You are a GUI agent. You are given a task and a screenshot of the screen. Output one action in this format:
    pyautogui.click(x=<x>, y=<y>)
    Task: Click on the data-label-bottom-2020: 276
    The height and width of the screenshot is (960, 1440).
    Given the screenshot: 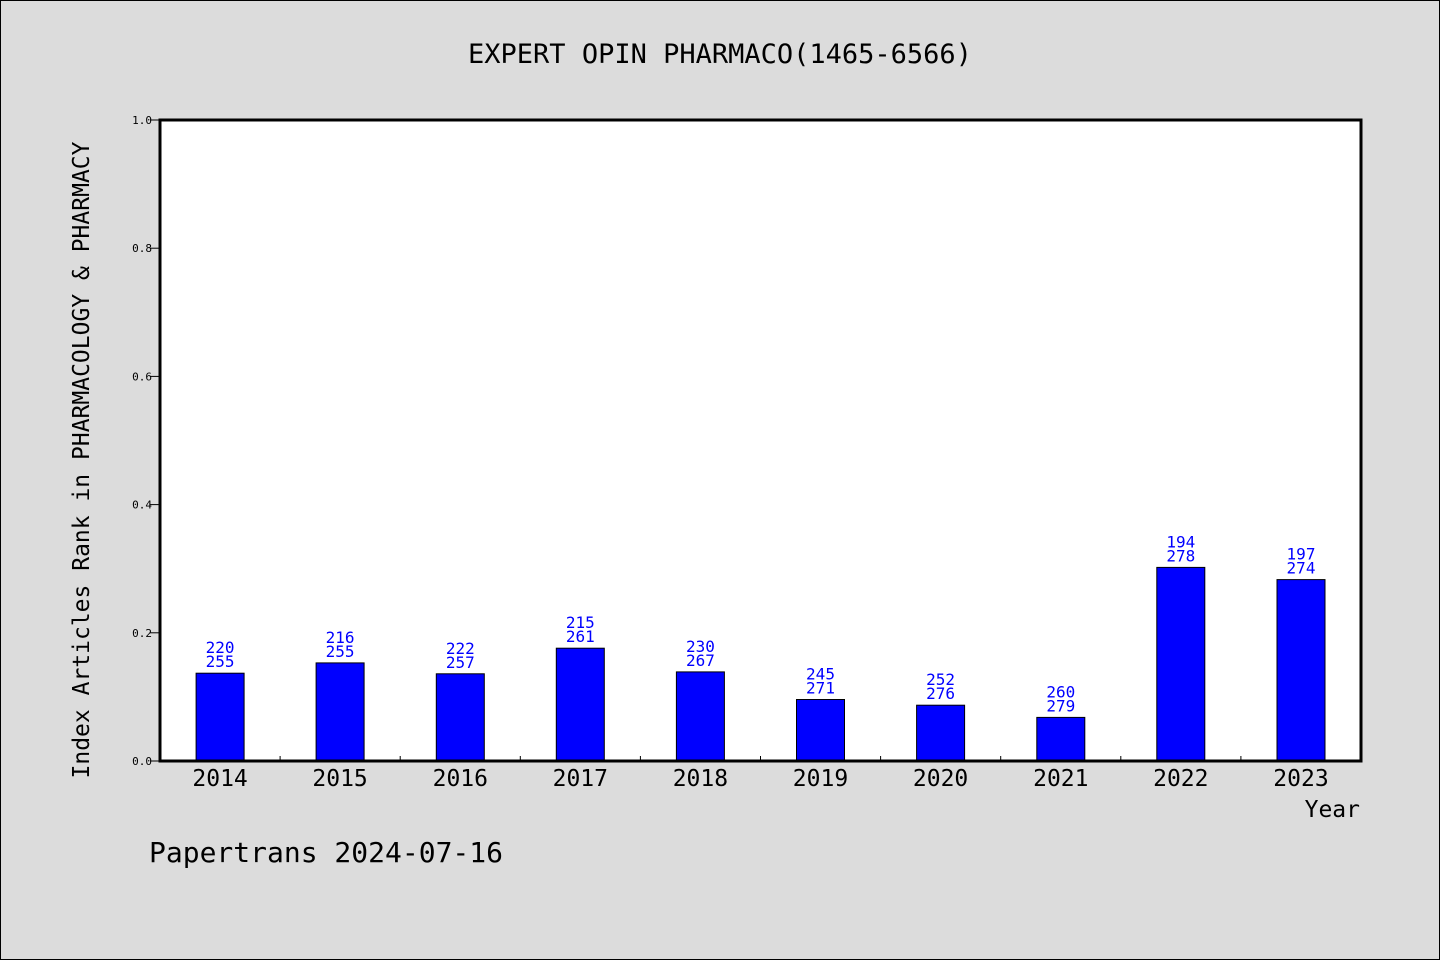 What is the action you would take?
    pyautogui.click(x=940, y=693)
    